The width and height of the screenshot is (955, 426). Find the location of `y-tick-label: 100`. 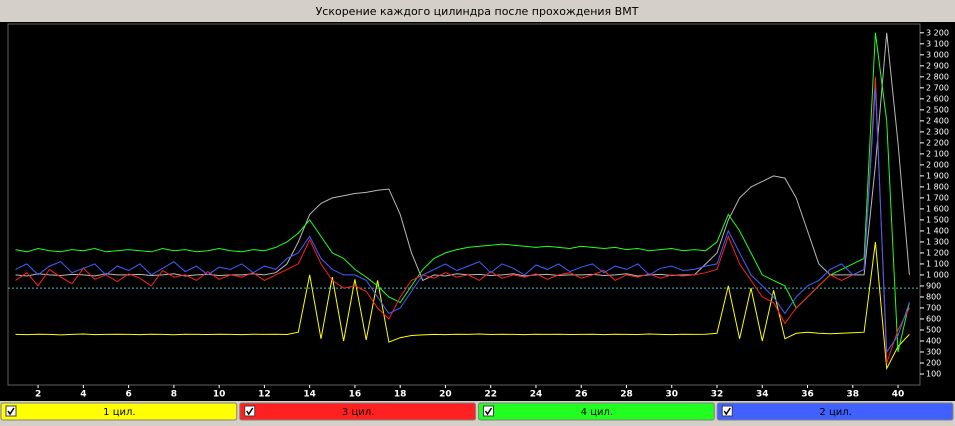

y-tick-label: 100 is located at coordinates (933, 373).